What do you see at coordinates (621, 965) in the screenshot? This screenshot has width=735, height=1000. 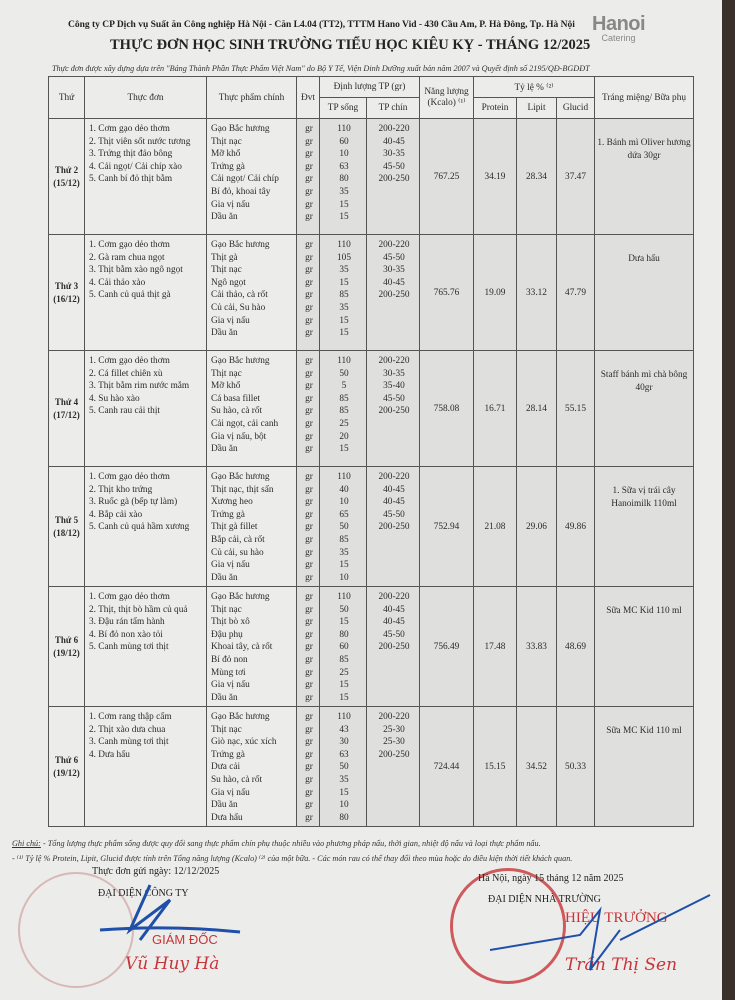 I see `school-signer-name: Trần Thị Sen` at bounding box center [621, 965].